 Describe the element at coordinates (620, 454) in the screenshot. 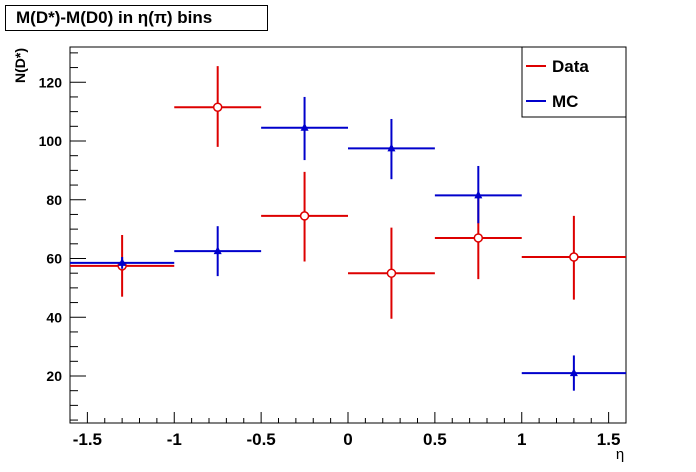

I see `x-axis-label: η` at that location.